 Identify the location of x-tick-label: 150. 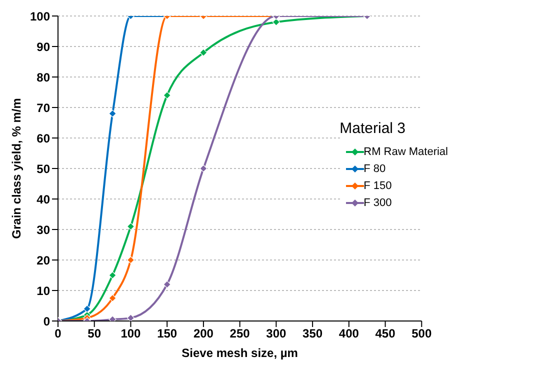
(167, 333).